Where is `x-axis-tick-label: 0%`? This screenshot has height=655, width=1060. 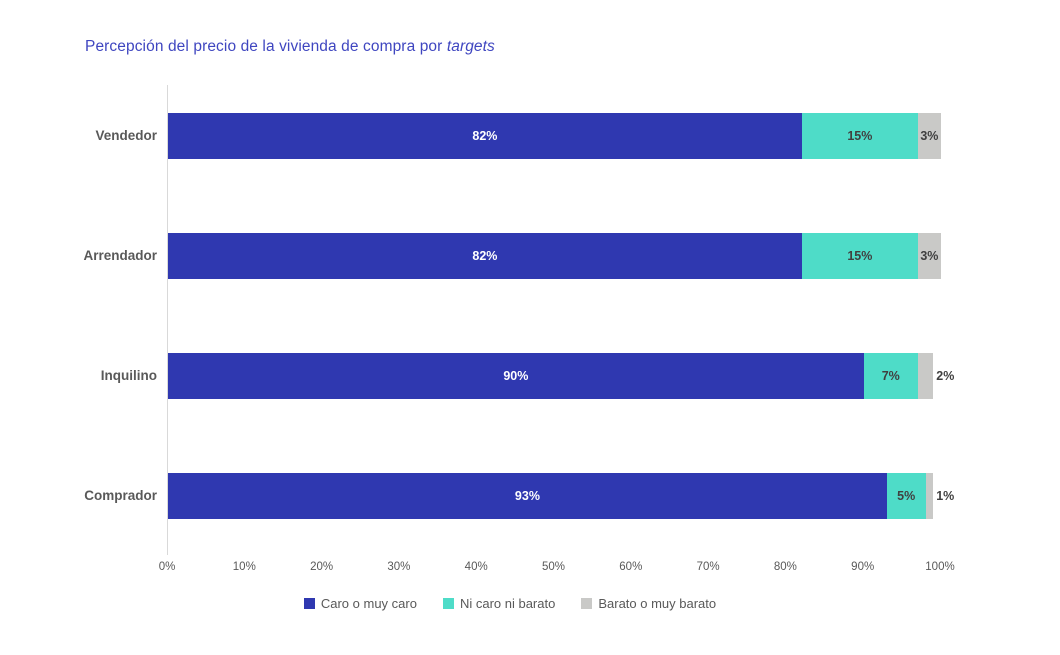 x-axis-tick-label: 0% is located at coordinates (167, 567).